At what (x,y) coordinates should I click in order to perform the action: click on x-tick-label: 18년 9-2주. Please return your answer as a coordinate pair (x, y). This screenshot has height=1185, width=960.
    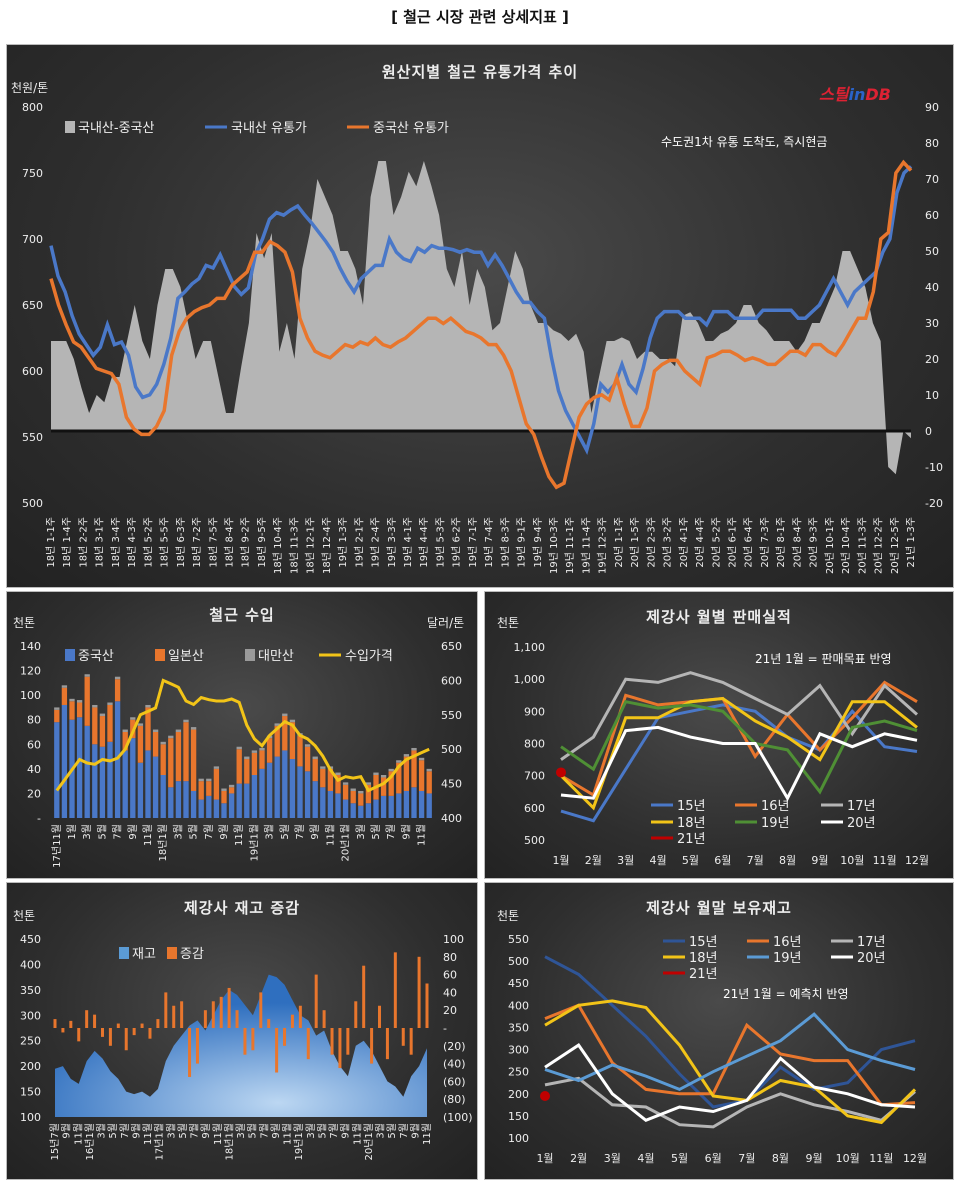
    Looking at the image, I should click on (246, 542).